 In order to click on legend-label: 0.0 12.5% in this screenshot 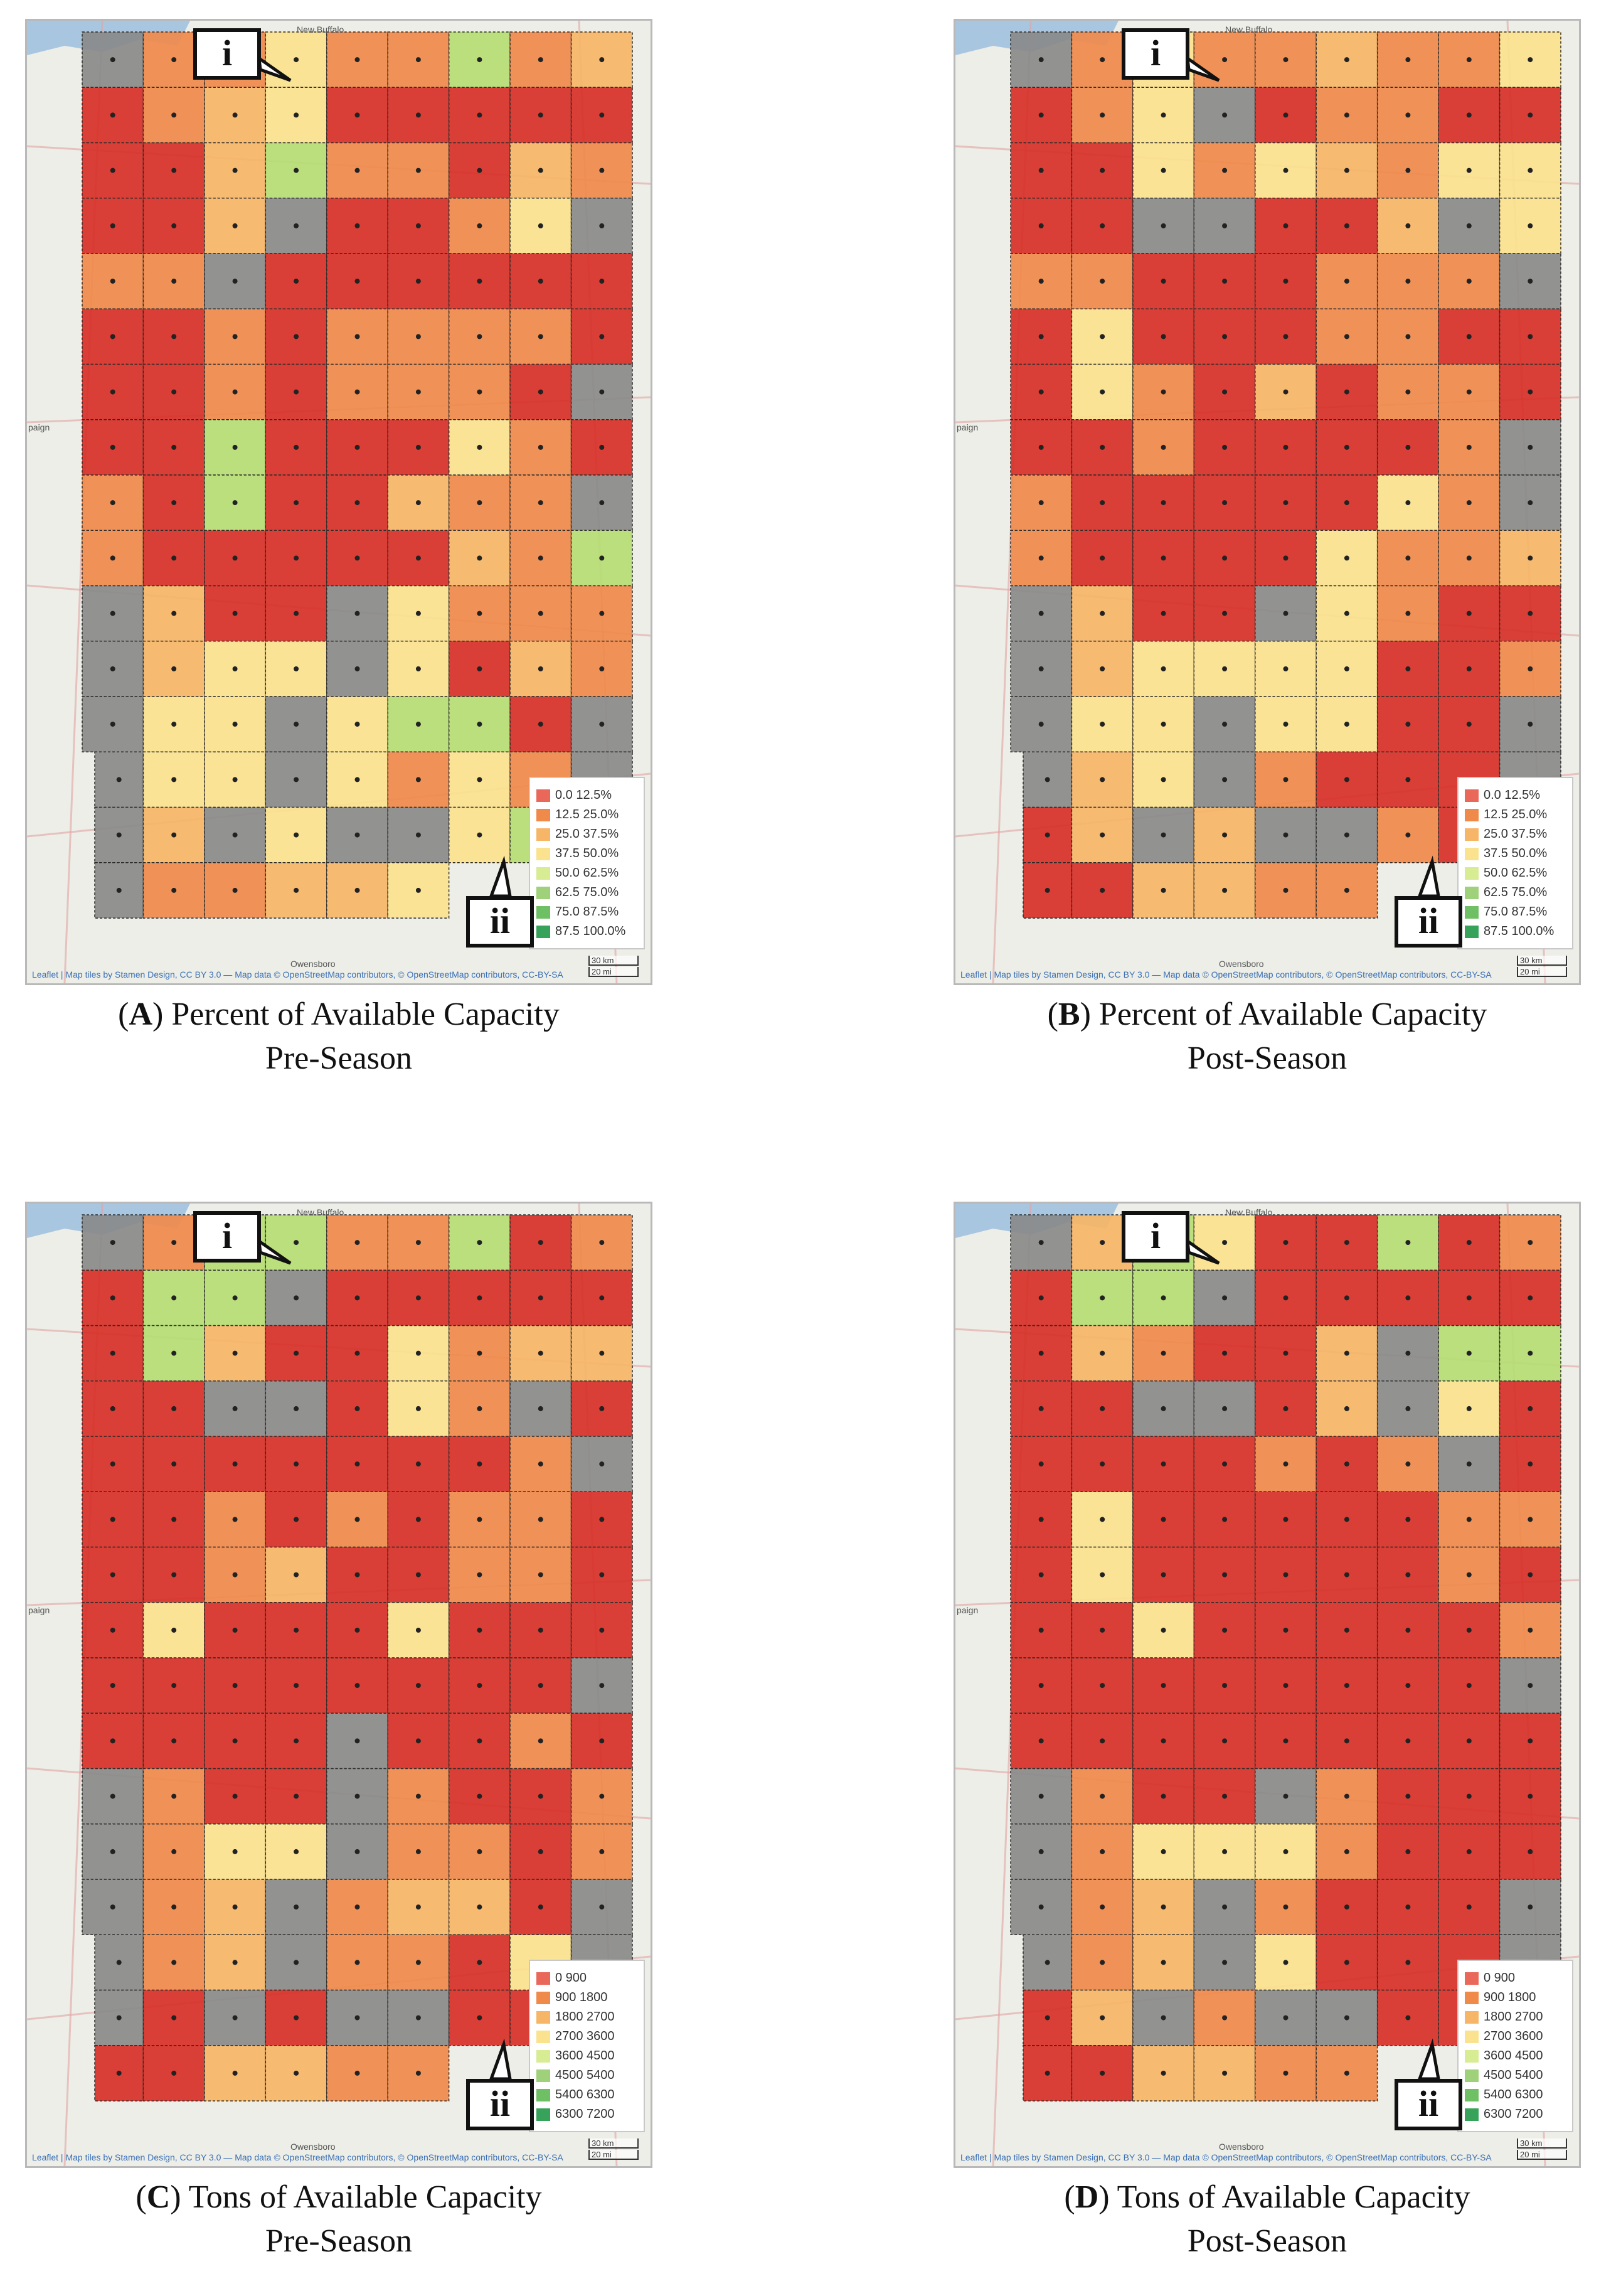, I will do `click(1512, 795)`.